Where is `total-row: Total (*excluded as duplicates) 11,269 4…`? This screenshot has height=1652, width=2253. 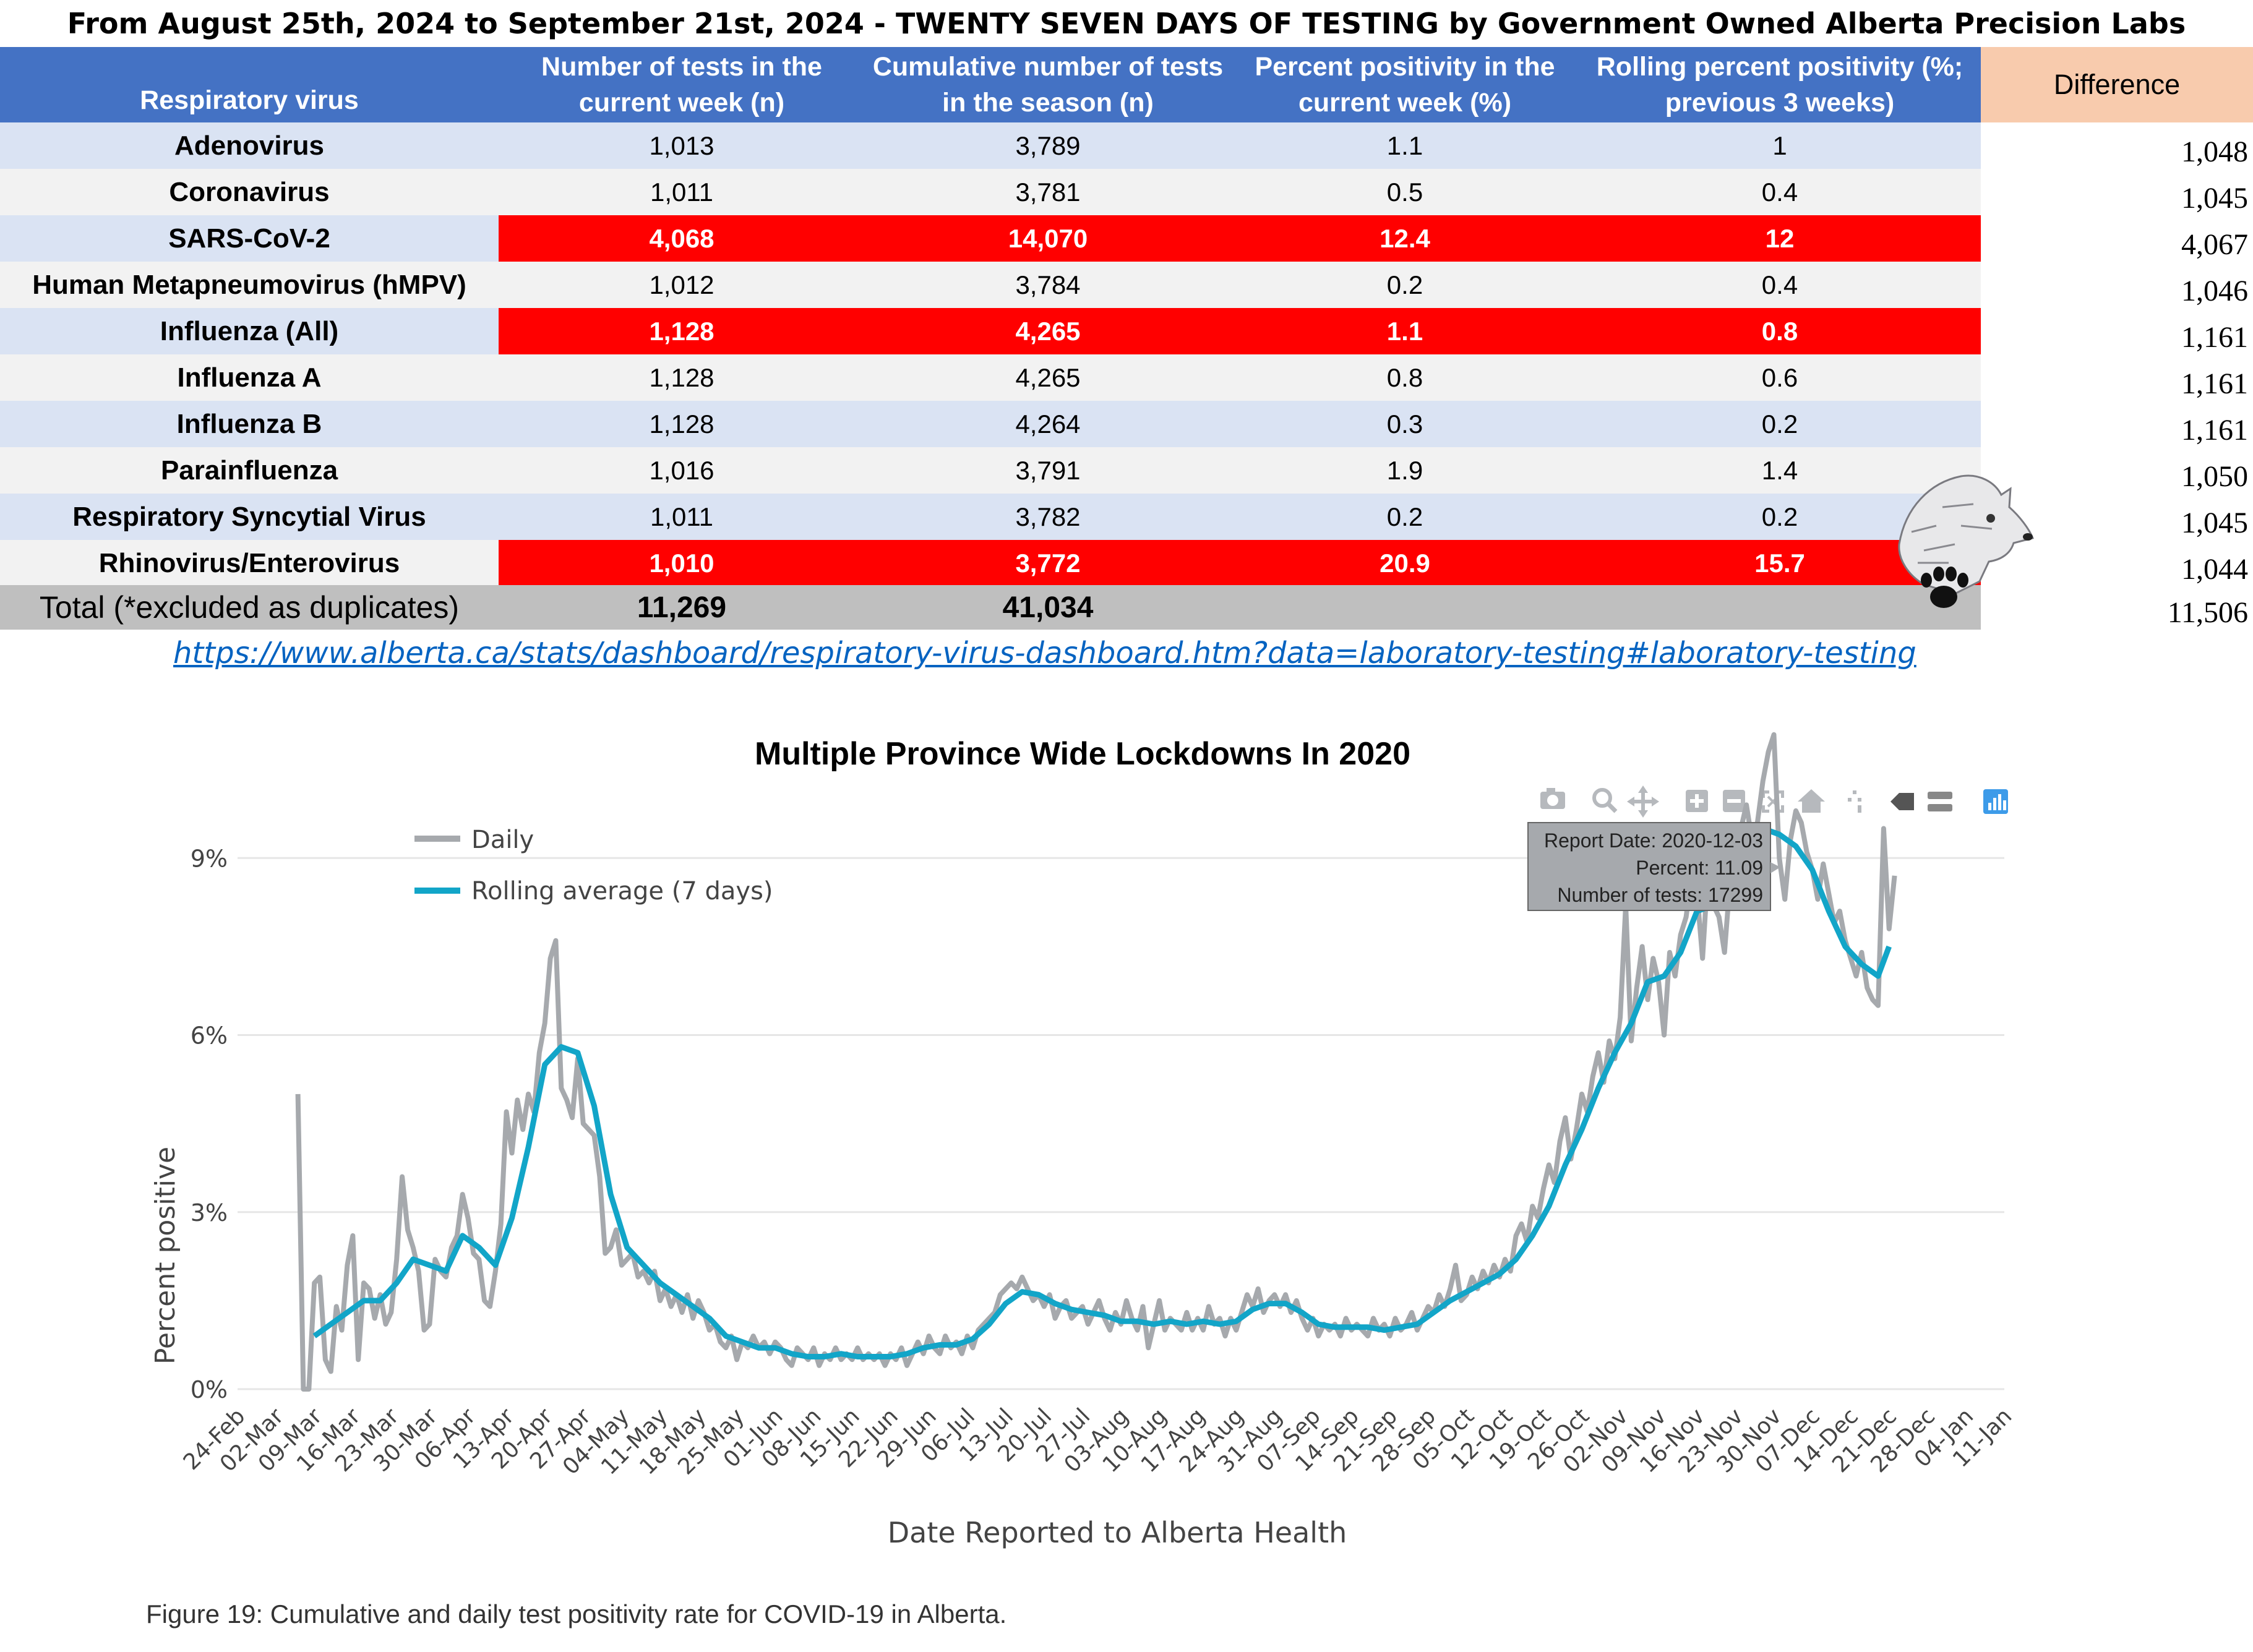
total-row: Total (*excluded as duplicates) 11,269 4… is located at coordinates (990, 607).